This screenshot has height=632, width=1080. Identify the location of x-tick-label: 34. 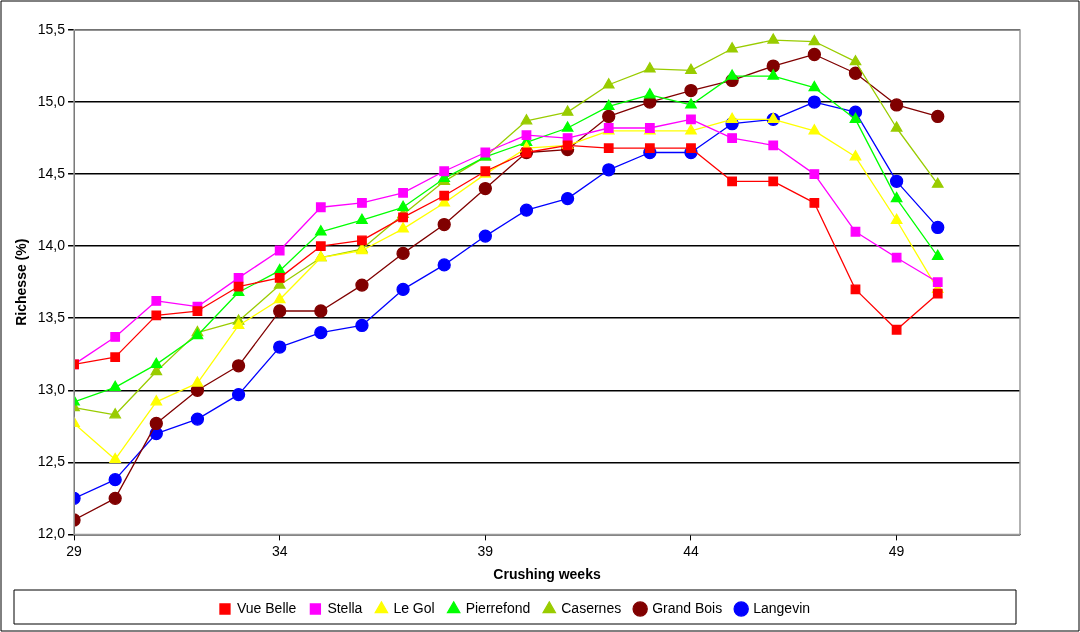
(279, 550).